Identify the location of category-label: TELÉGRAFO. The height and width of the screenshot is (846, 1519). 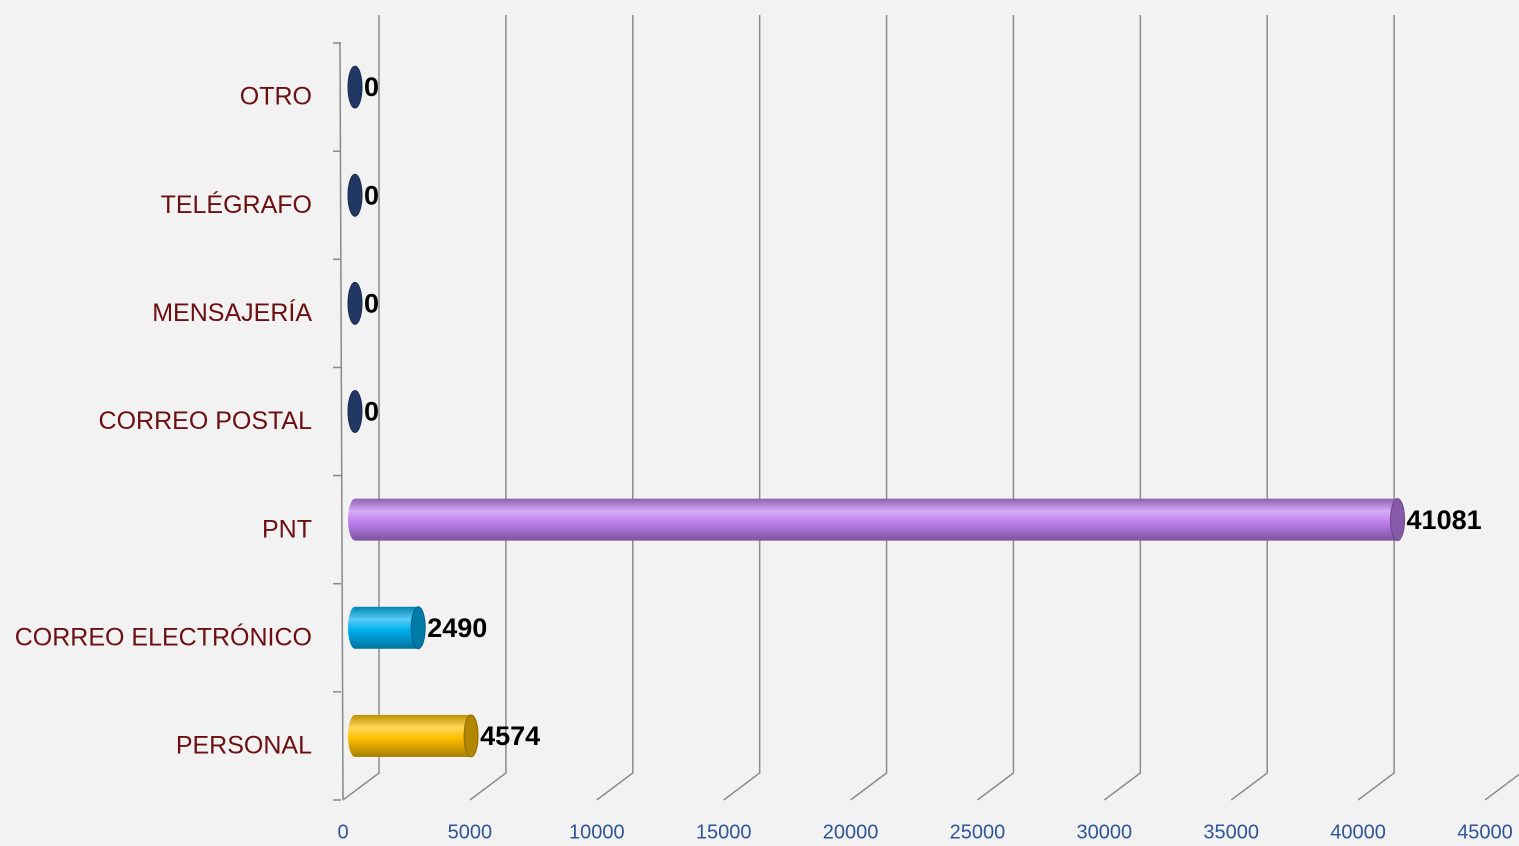
(236, 204).